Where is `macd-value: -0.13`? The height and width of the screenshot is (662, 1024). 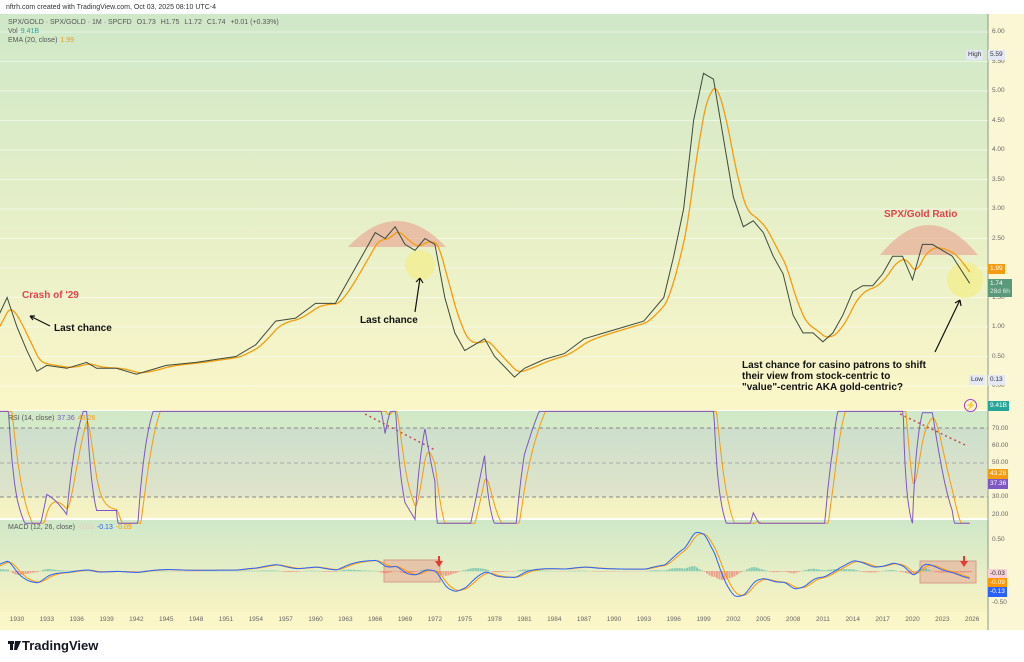 macd-value: -0.13 is located at coordinates (104, 527).